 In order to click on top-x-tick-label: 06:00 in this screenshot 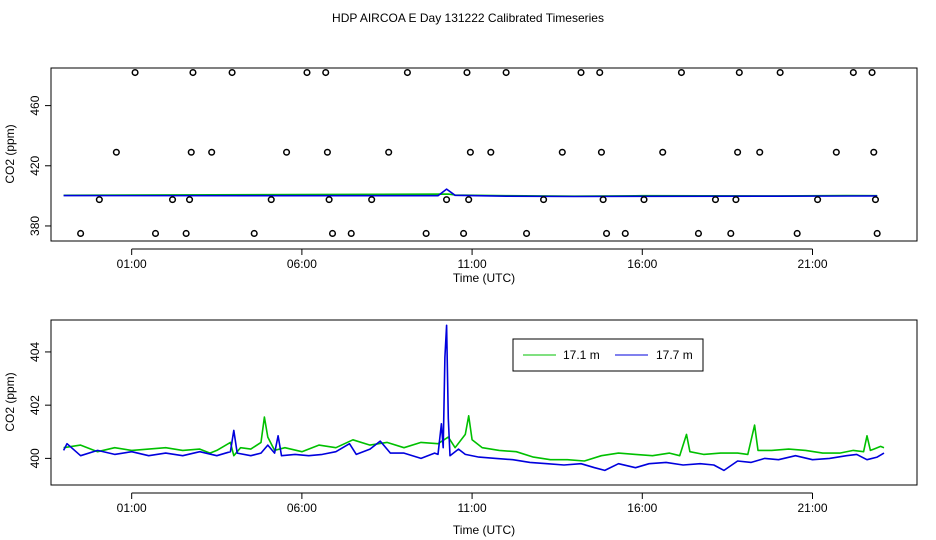, I will do `click(302, 264)`.